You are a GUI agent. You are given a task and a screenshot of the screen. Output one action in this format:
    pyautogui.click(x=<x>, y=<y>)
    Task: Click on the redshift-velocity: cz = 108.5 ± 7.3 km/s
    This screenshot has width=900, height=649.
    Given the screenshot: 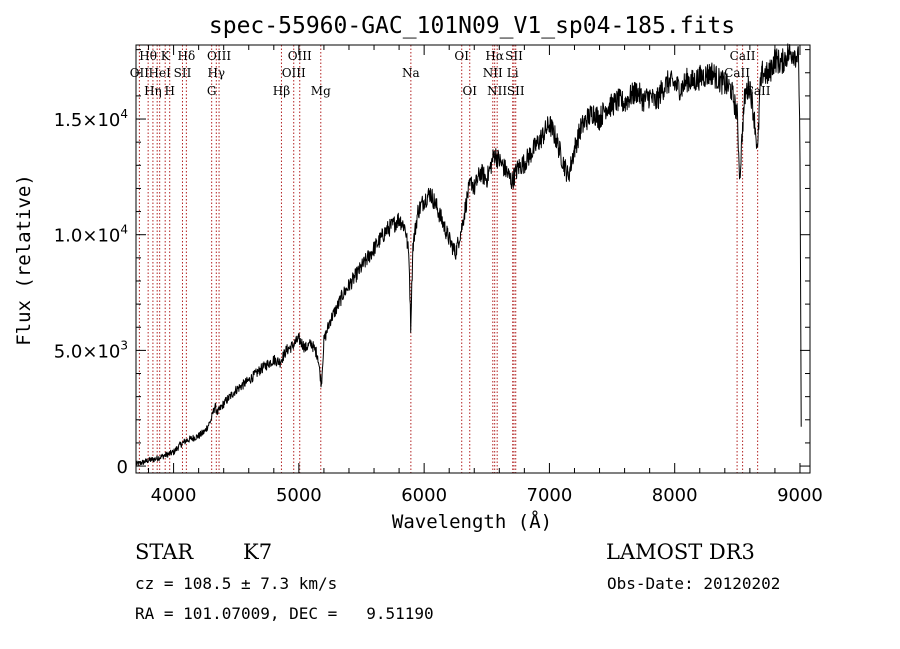 What is the action you would take?
    pyautogui.click(x=236, y=583)
    